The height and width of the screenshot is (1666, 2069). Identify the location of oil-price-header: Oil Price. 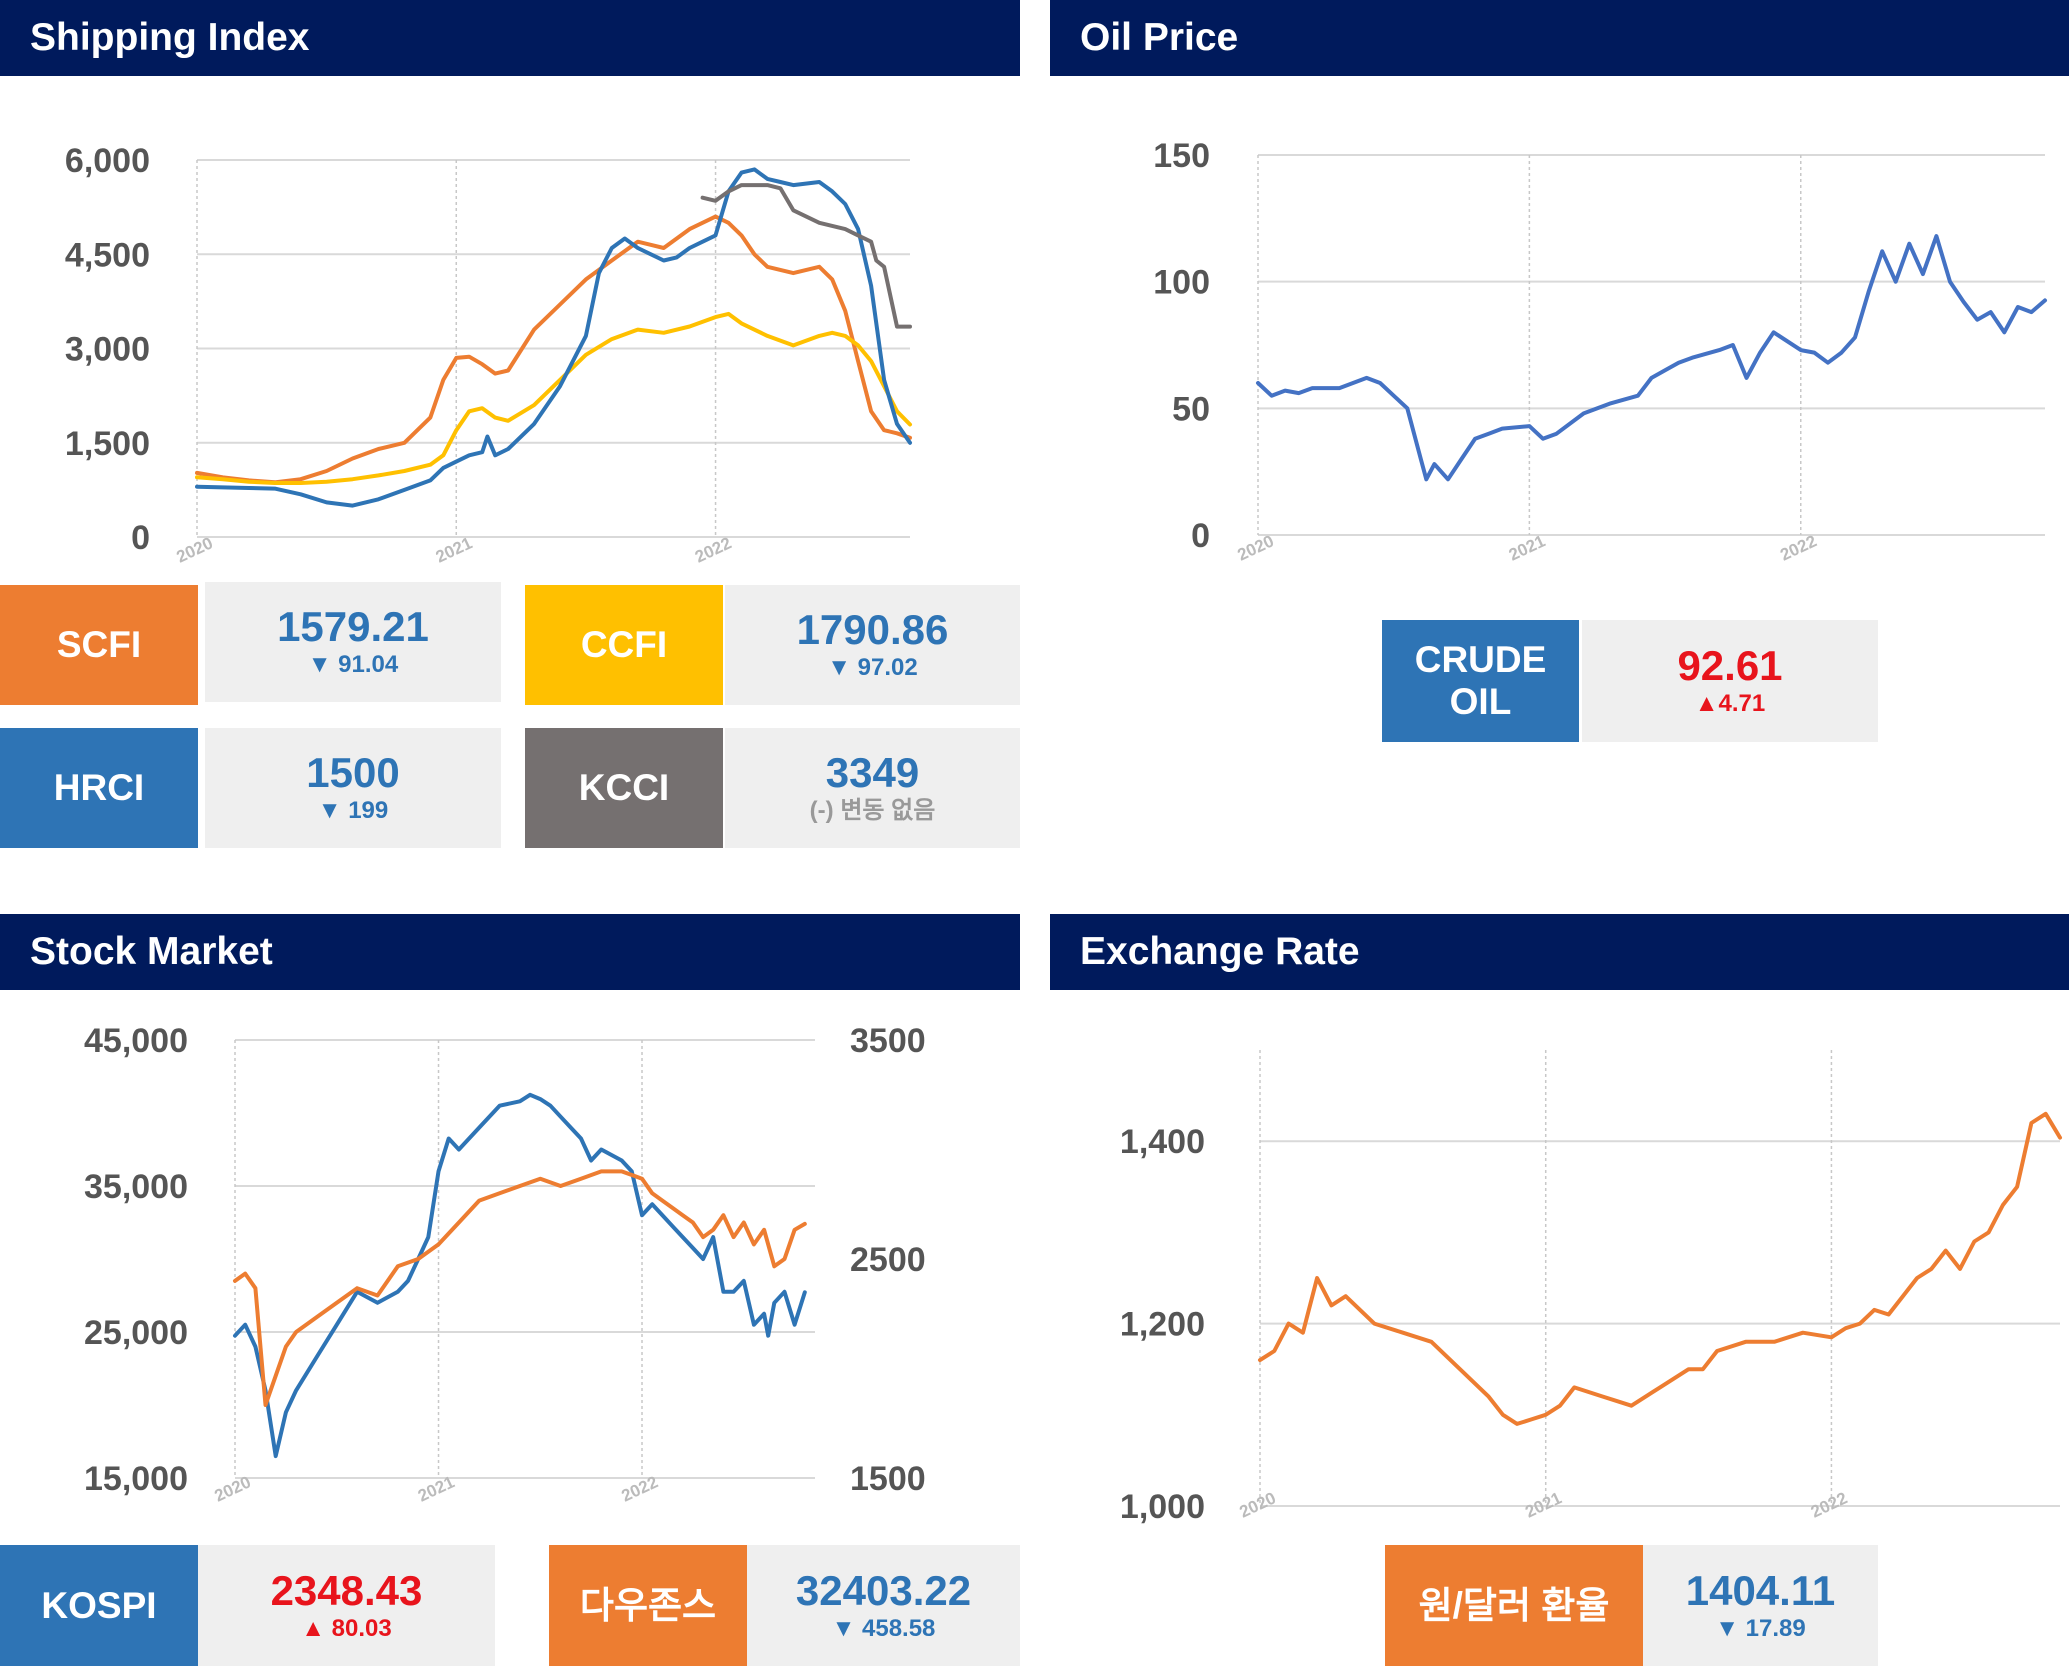
(1559, 38).